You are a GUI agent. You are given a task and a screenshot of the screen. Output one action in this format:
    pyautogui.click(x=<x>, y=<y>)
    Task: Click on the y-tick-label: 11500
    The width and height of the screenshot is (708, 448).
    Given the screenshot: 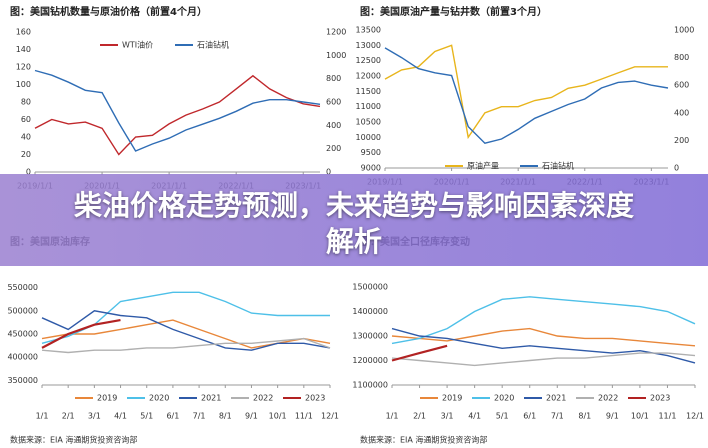 What is the action you would take?
    pyautogui.click(x=368, y=91)
    